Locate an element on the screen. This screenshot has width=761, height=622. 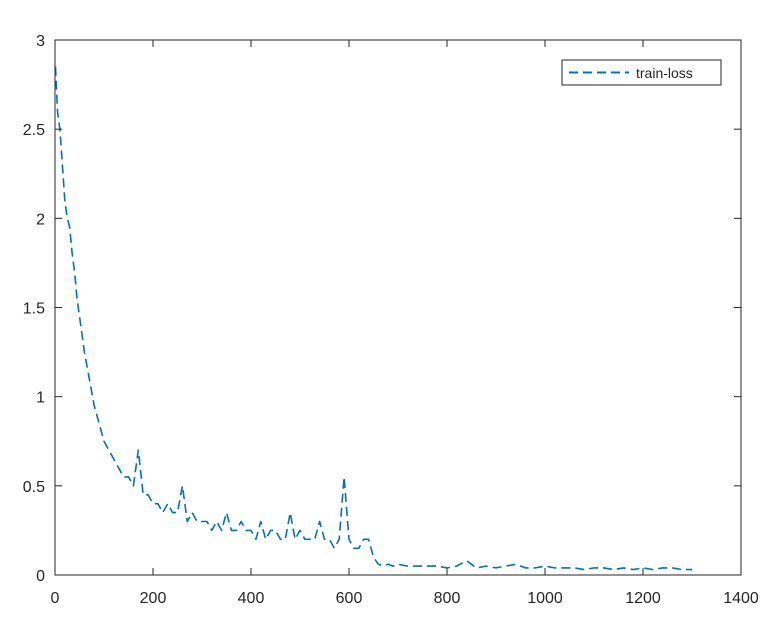
x-tick-label: 200 is located at coordinates (153, 598).